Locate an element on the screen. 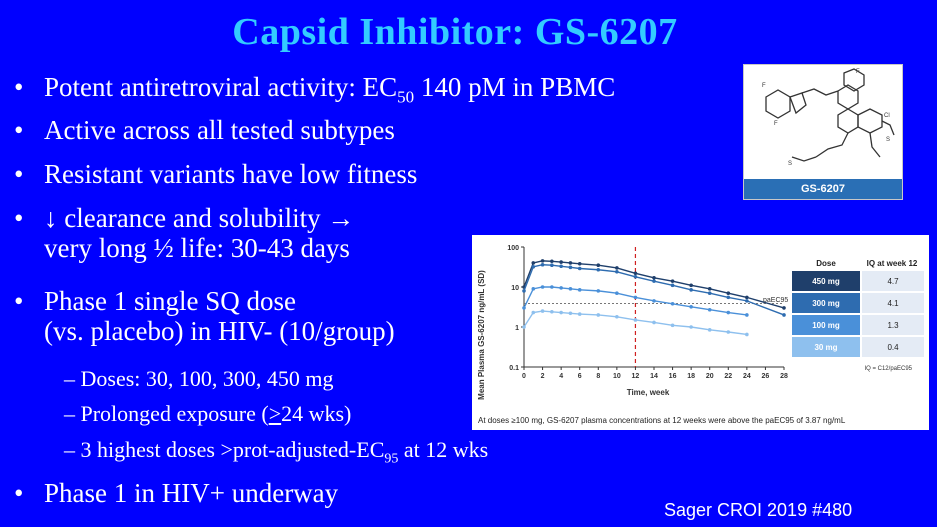 The width and height of the screenshot is (937, 527). x-tick-label: 4 is located at coordinates (561, 376).